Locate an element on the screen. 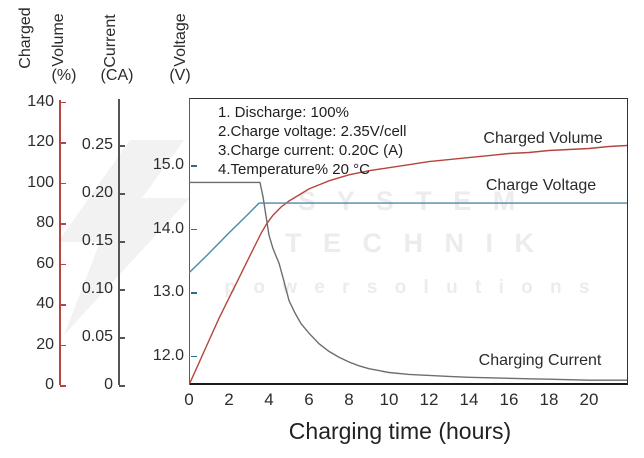 The height and width of the screenshot is (458, 644). charged-volume-label: Charged Volume is located at coordinates (543, 138).